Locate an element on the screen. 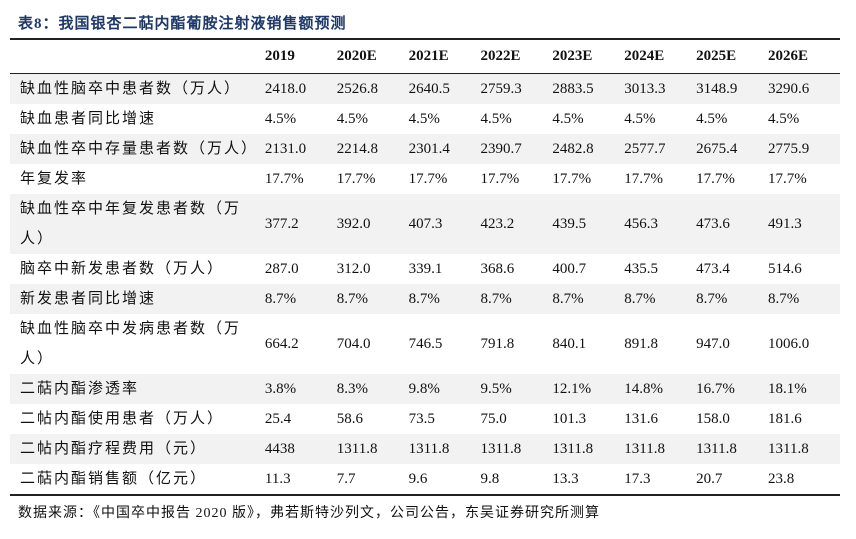  row-label: 缺血性卒中年复发患者数（万人） is located at coordinates (137, 224).